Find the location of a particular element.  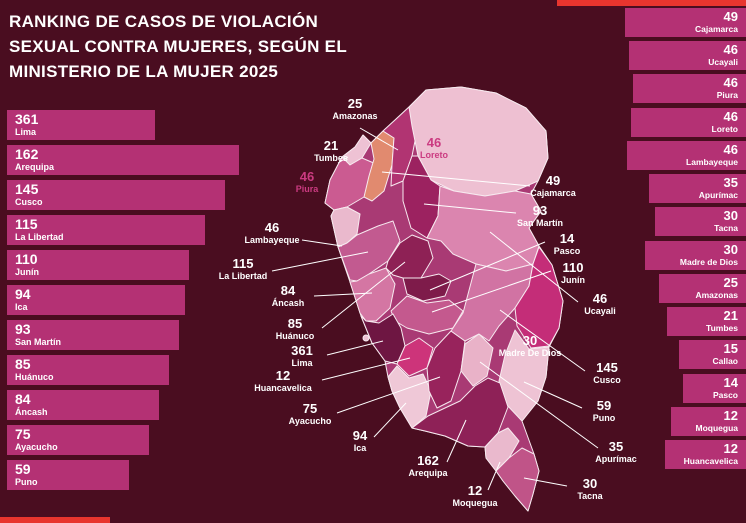

map-callout-pasco: 14 Pasco is located at coordinates (567, 244).